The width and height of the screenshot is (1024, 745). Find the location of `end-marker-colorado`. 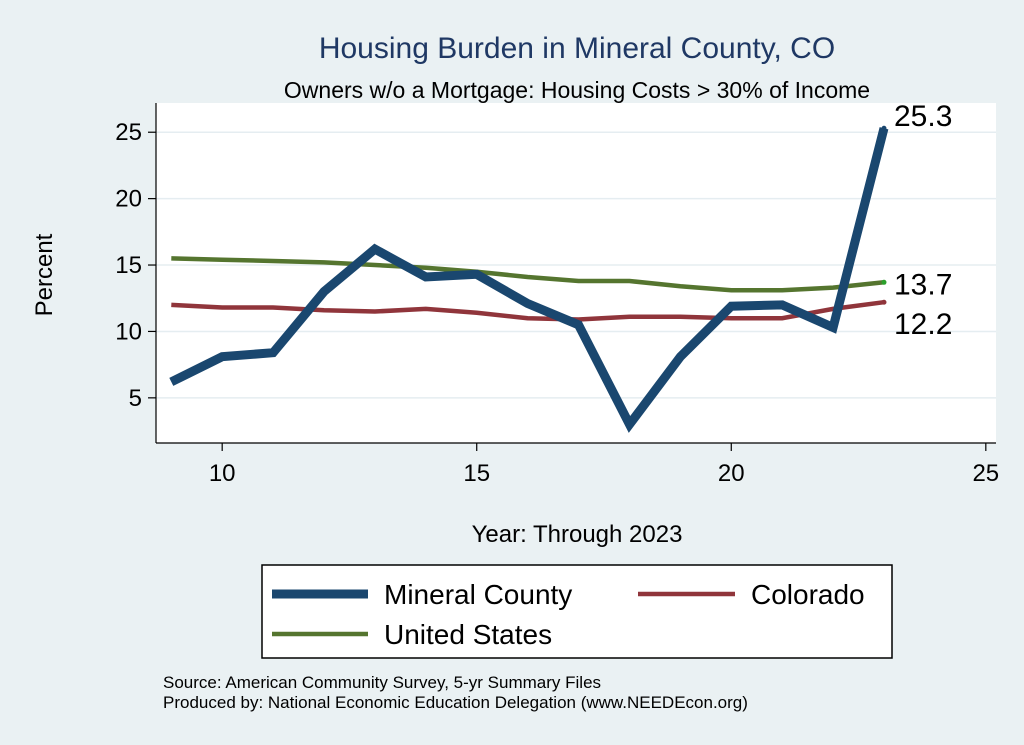

end-marker-colorado is located at coordinates (884, 302).